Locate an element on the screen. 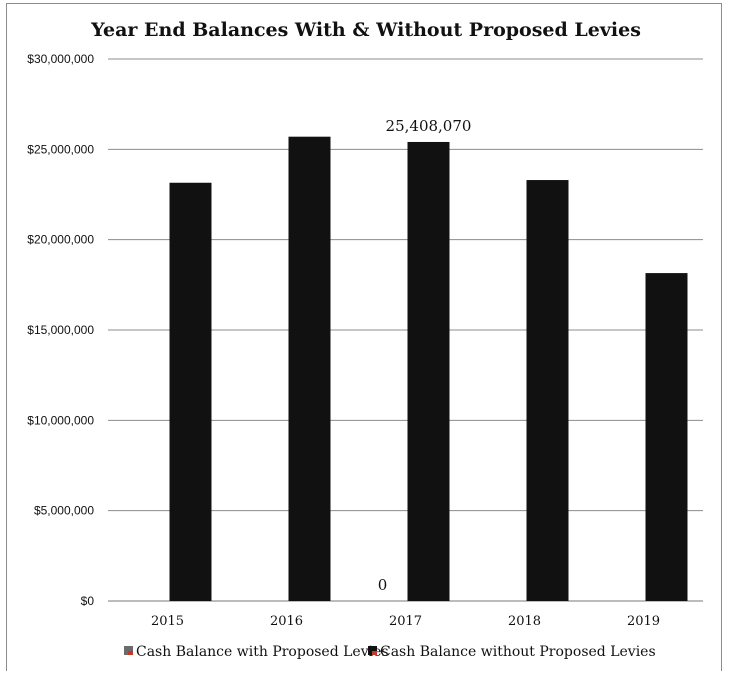 The image size is (732, 673). y-tick-label: $25,000,000 is located at coordinates (60, 149).